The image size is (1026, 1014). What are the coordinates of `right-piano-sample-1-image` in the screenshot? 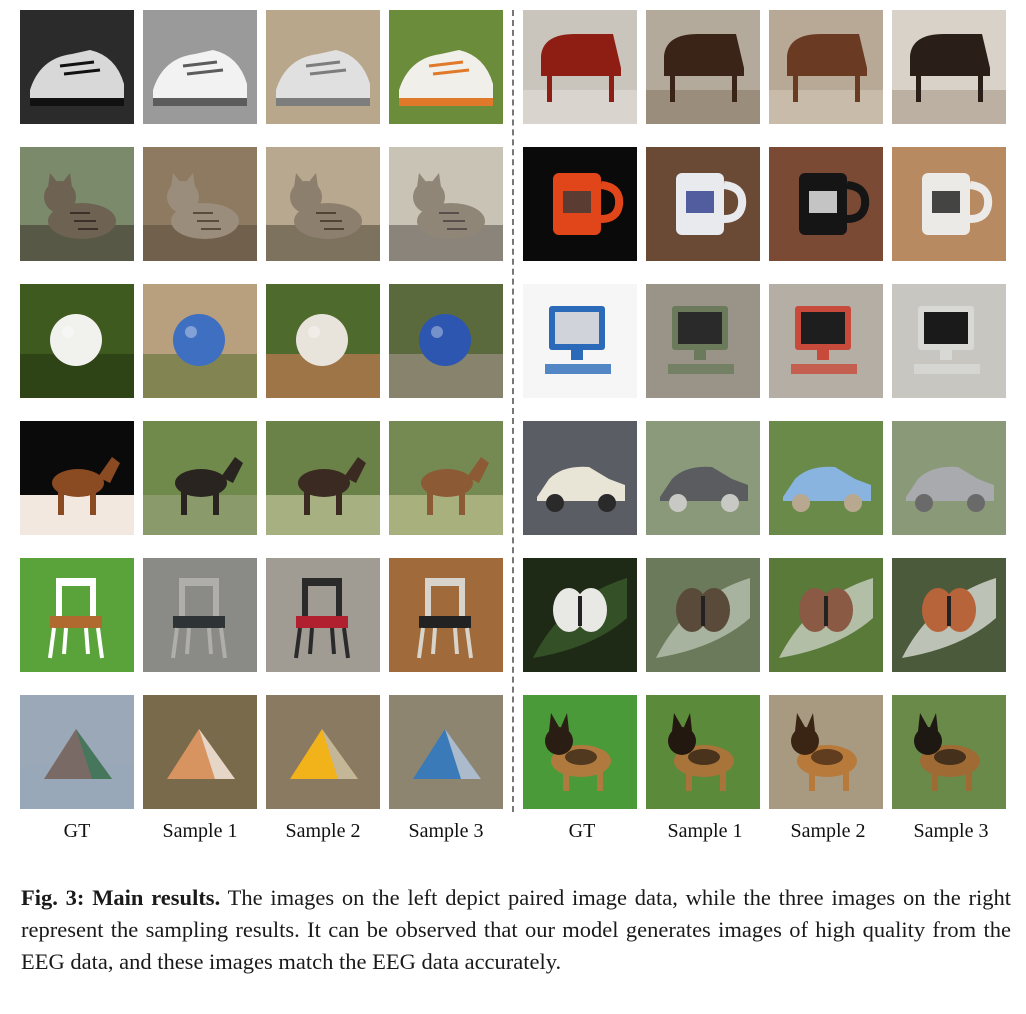 It's located at (703, 67).